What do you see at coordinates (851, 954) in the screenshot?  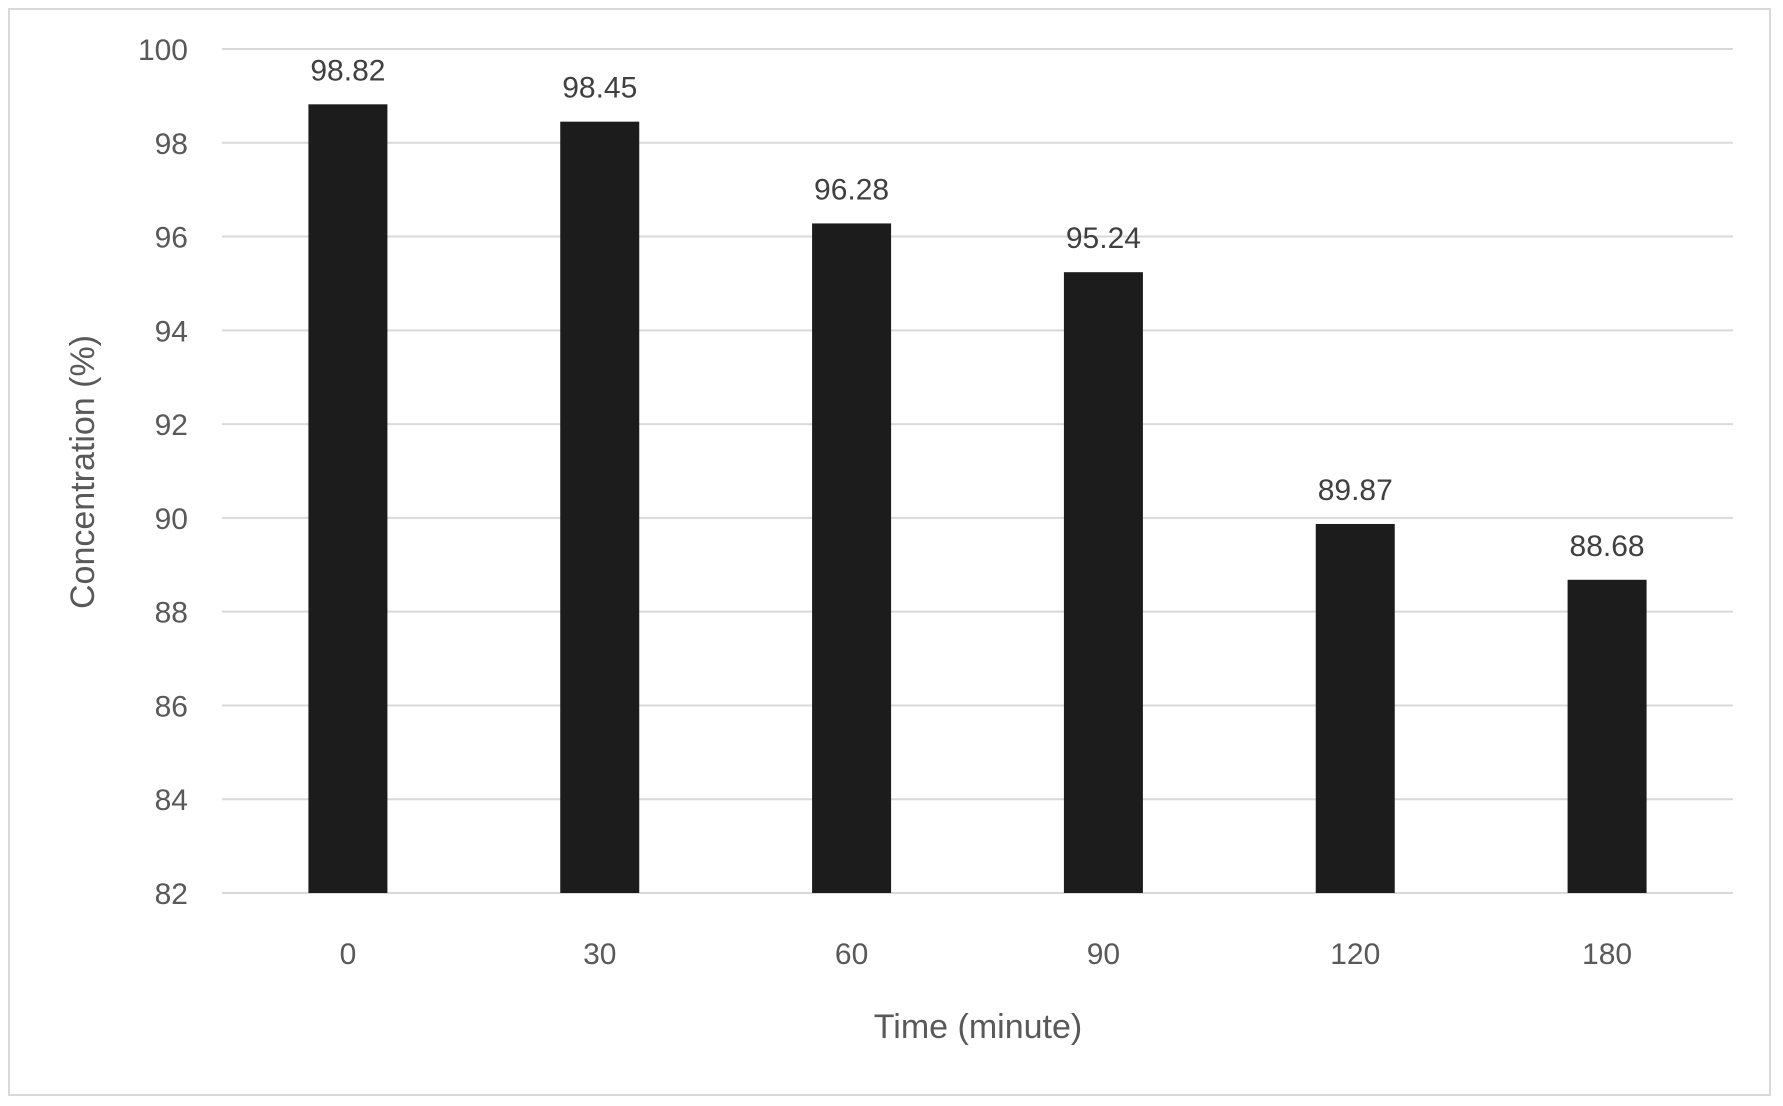 I see `x-tick-label-60: 60` at bounding box center [851, 954].